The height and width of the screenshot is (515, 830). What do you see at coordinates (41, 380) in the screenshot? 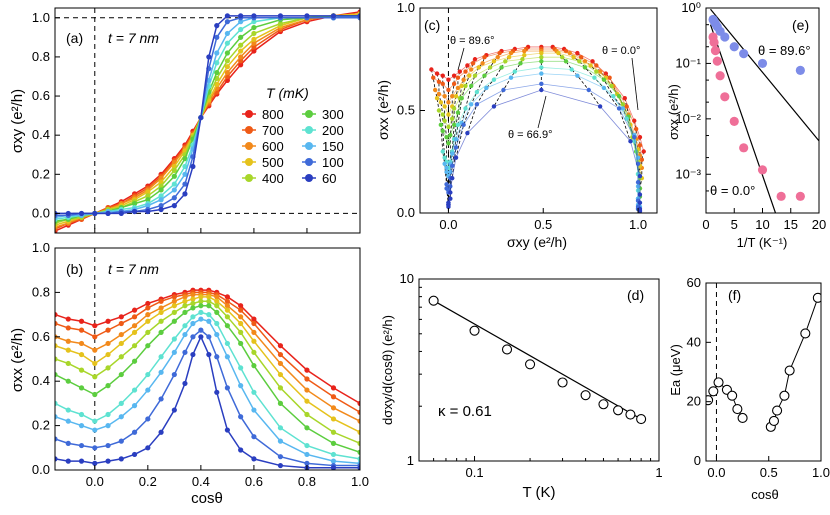
I see `panel-b-ytick-label: 0.4` at bounding box center [41, 380].